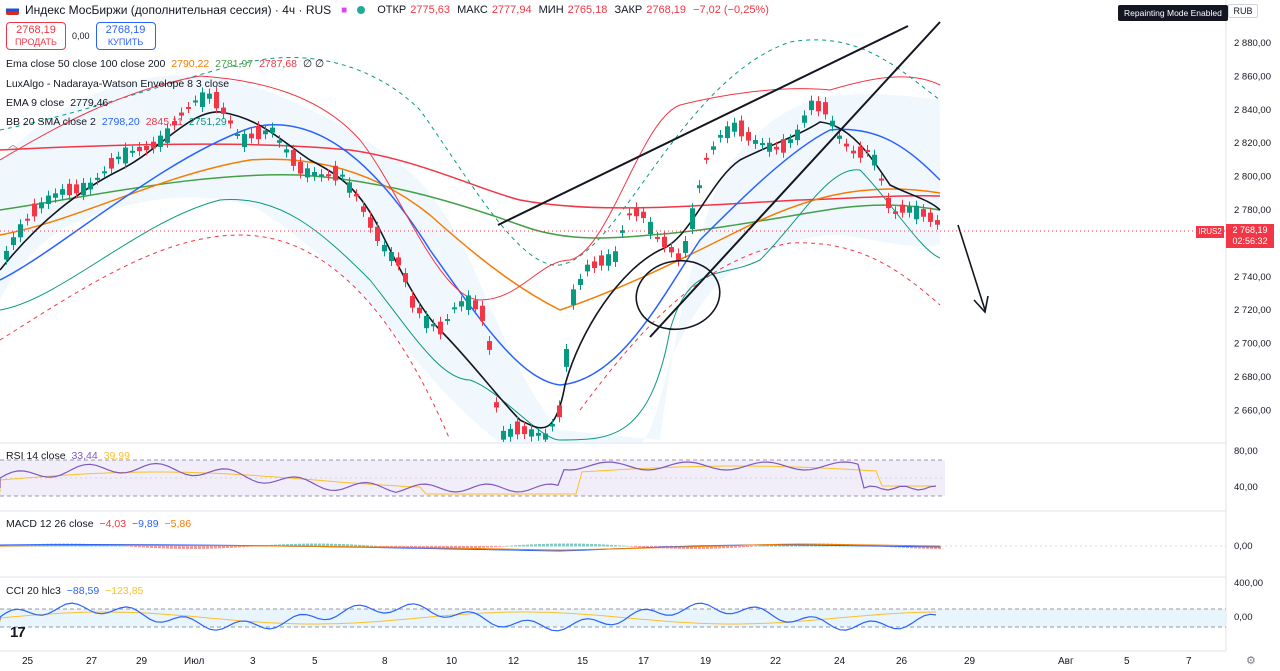 This screenshot has width=1280, height=671. I want to click on time-axis-label: 5, so click(1127, 661).